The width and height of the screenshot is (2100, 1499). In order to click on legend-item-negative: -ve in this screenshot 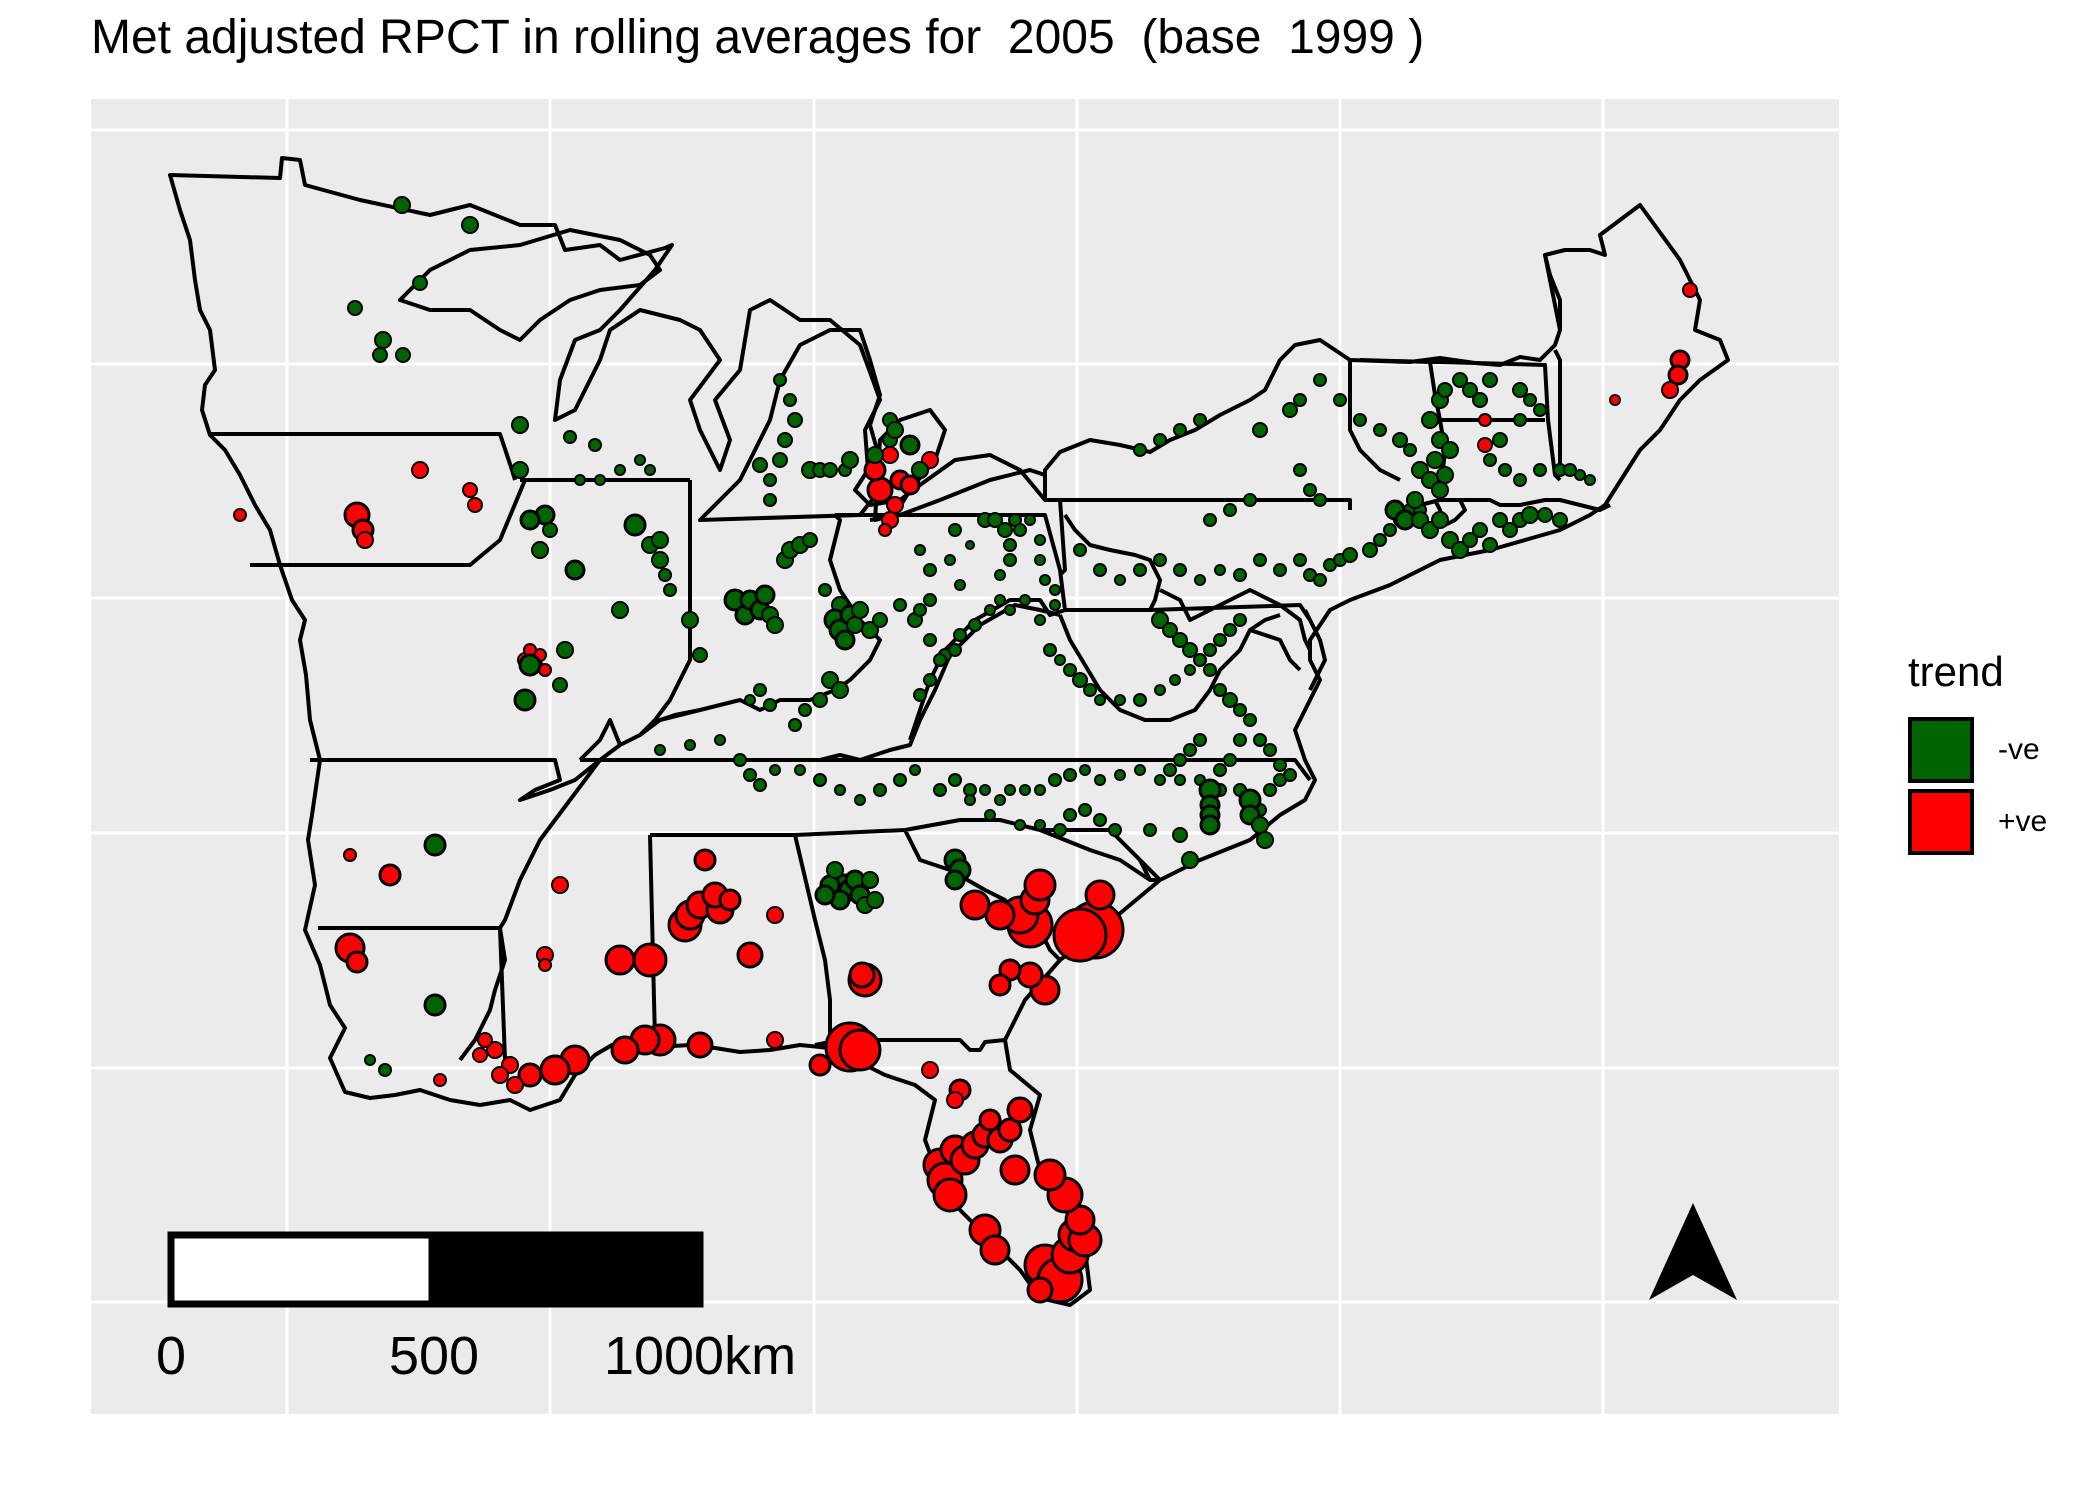, I will do `click(1977, 750)`.